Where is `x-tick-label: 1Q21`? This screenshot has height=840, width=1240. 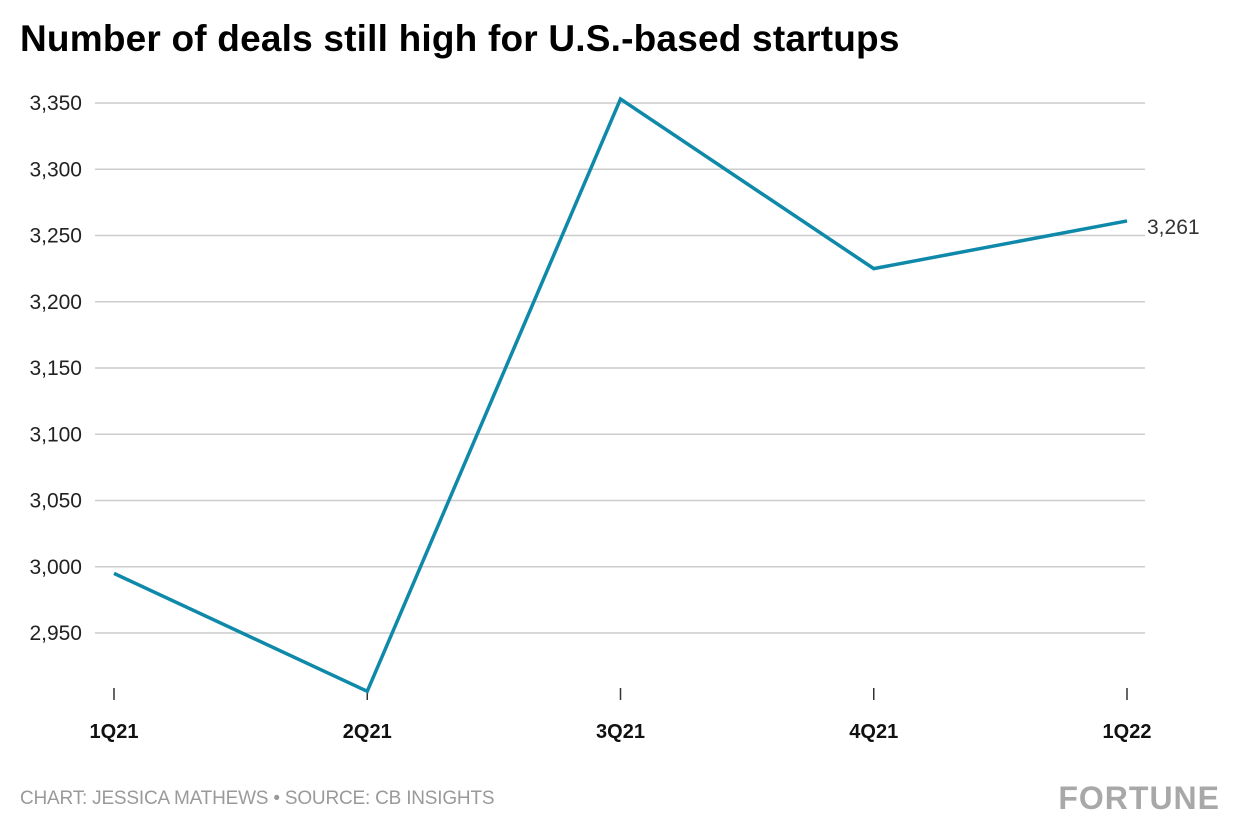
x-tick-label: 1Q21 is located at coordinates (114, 732).